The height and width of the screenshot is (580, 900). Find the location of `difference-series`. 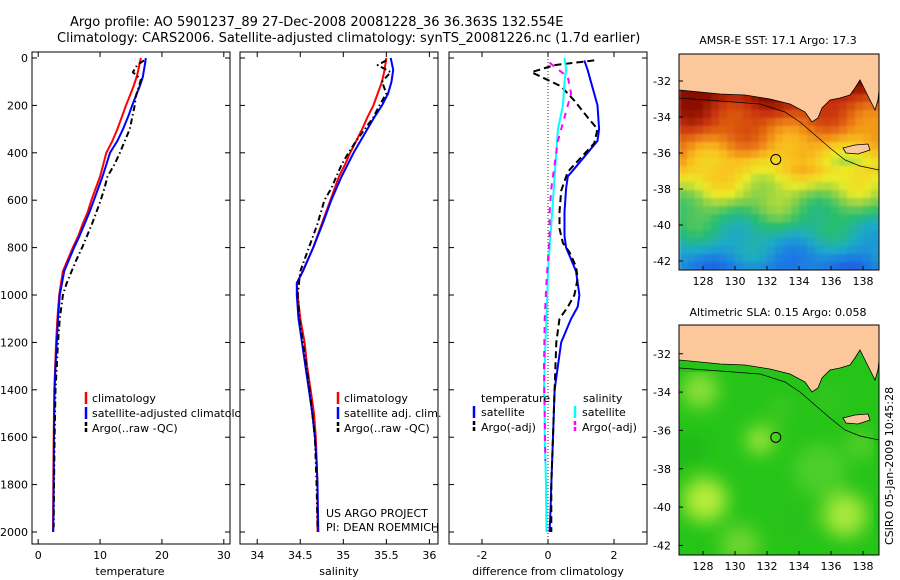

difference-series is located at coordinates (565, 295).